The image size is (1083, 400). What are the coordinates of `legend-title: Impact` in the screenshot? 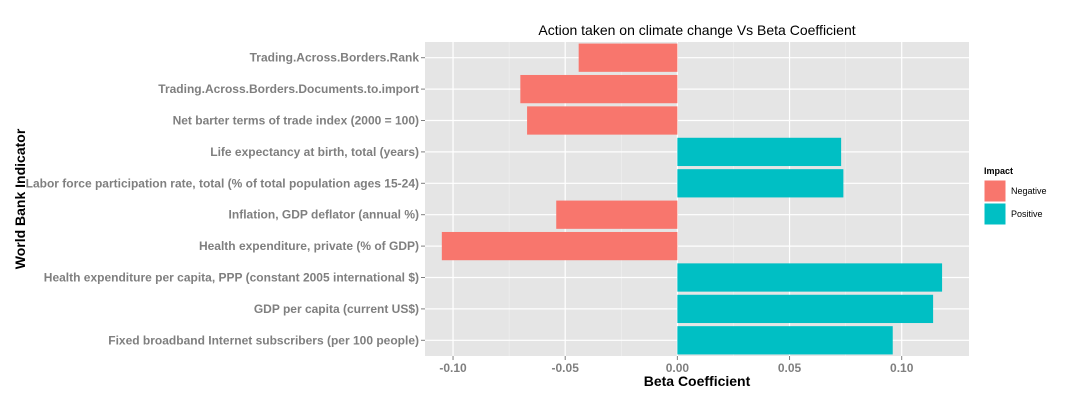 It's located at (998, 171).